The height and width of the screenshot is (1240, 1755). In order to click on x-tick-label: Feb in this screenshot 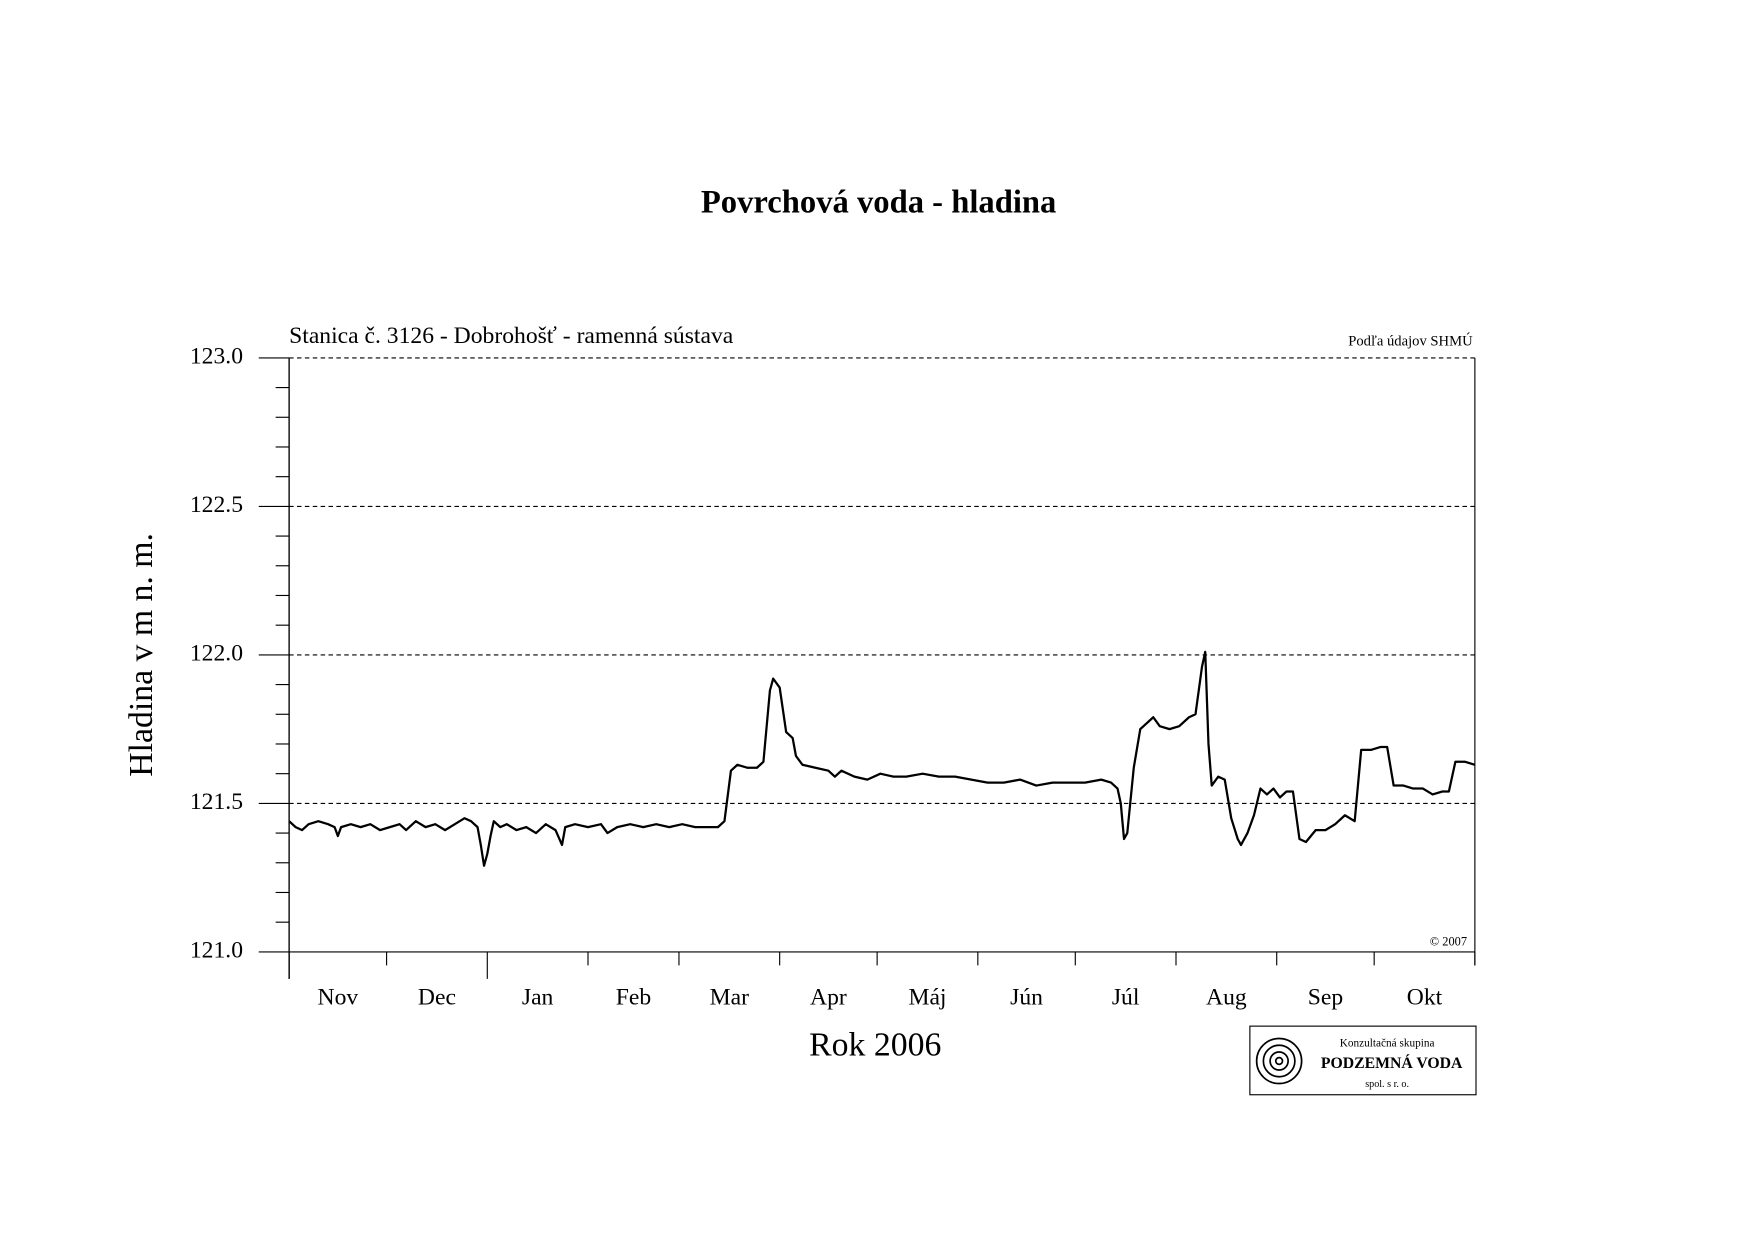, I will do `click(633, 998)`.